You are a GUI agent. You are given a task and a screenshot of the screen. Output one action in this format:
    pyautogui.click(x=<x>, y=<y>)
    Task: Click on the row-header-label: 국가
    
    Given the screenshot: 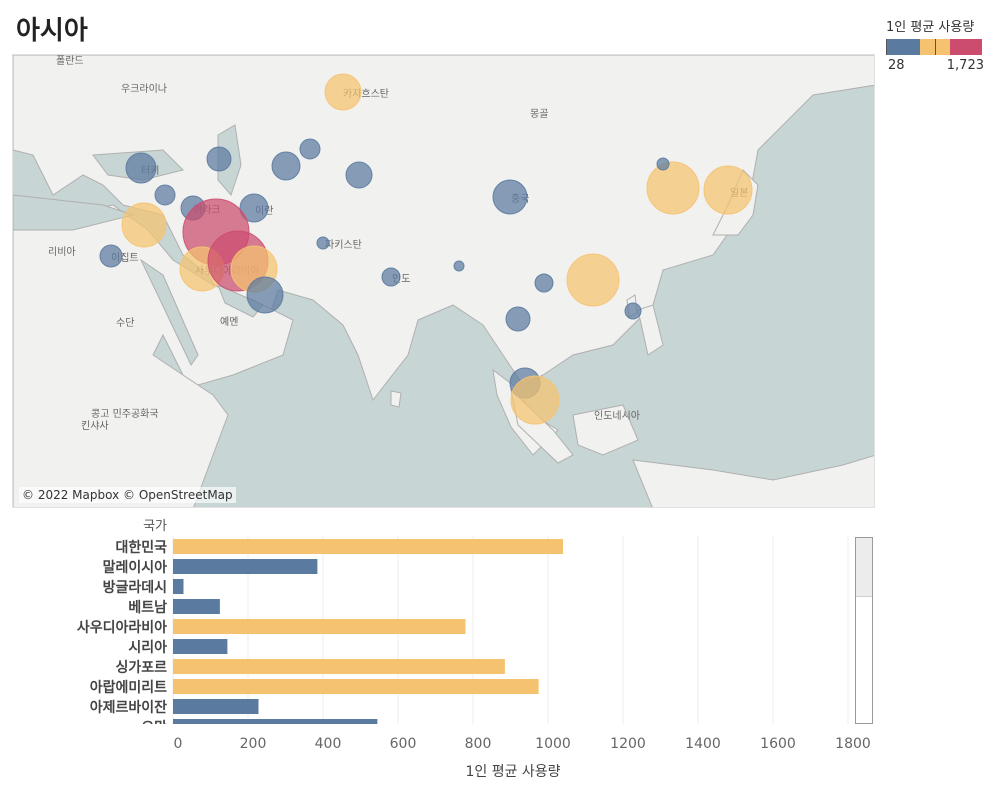 What is the action you would take?
    pyautogui.click(x=155, y=526)
    